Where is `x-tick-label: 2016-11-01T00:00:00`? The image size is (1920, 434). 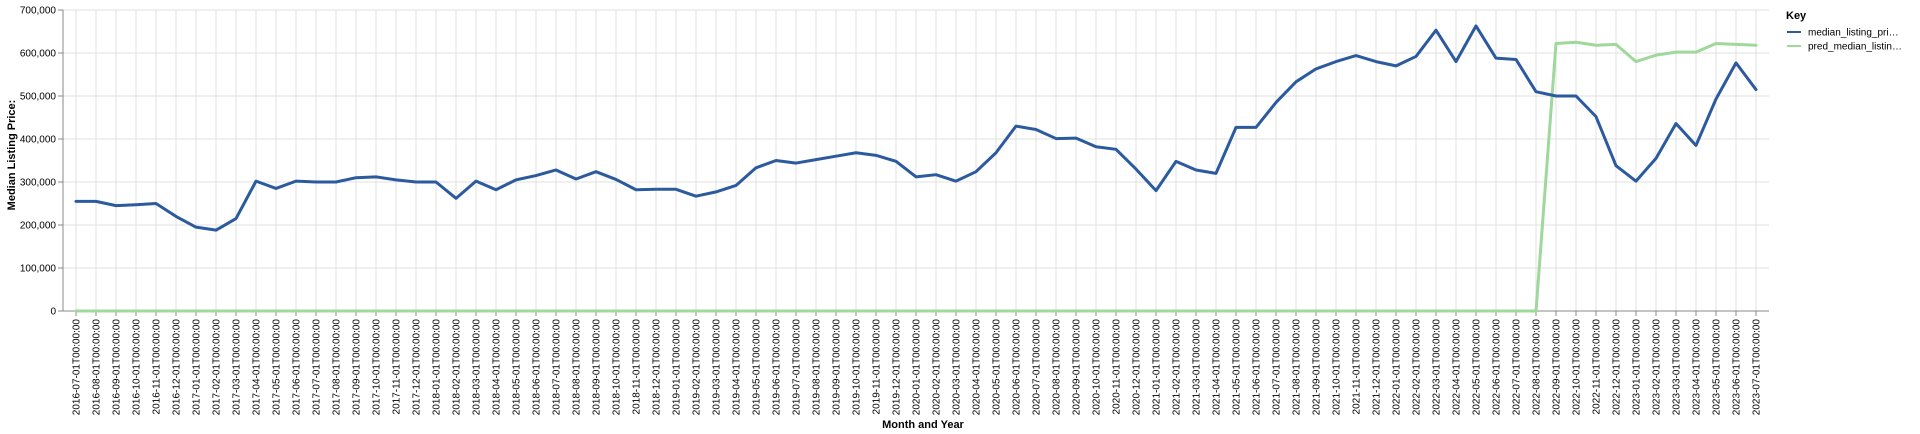 x-tick-label: 2016-11-01T00:00:00 is located at coordinates (157, 367).